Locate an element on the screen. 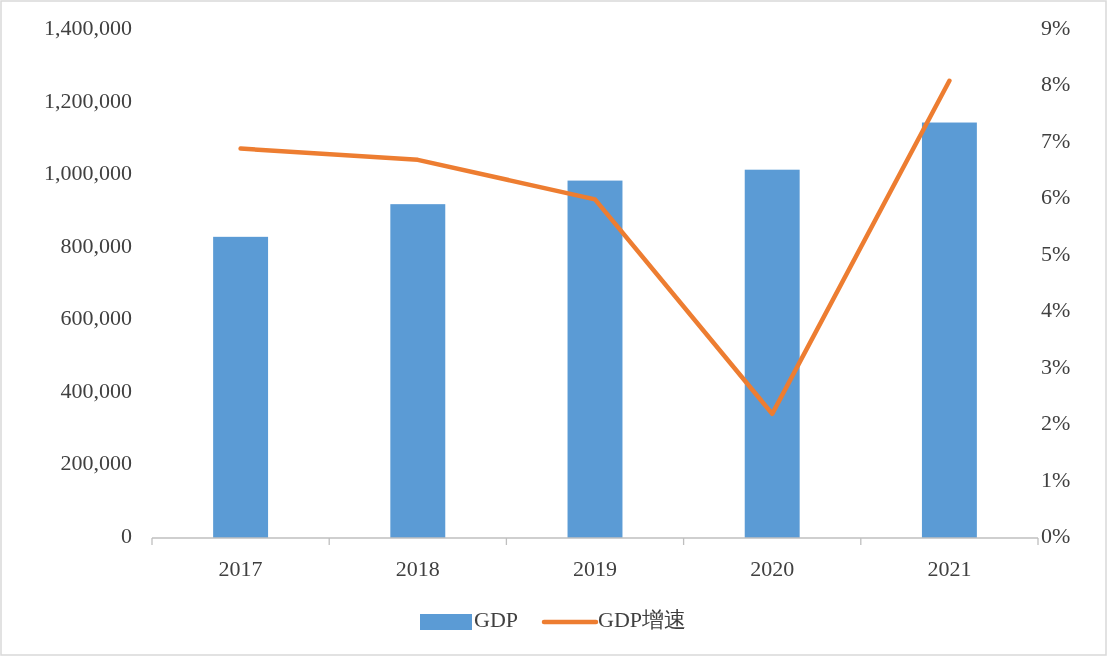 This screenshot has height=656, width=1107. y2tick: 4% is located at coordinates (1056, 310).